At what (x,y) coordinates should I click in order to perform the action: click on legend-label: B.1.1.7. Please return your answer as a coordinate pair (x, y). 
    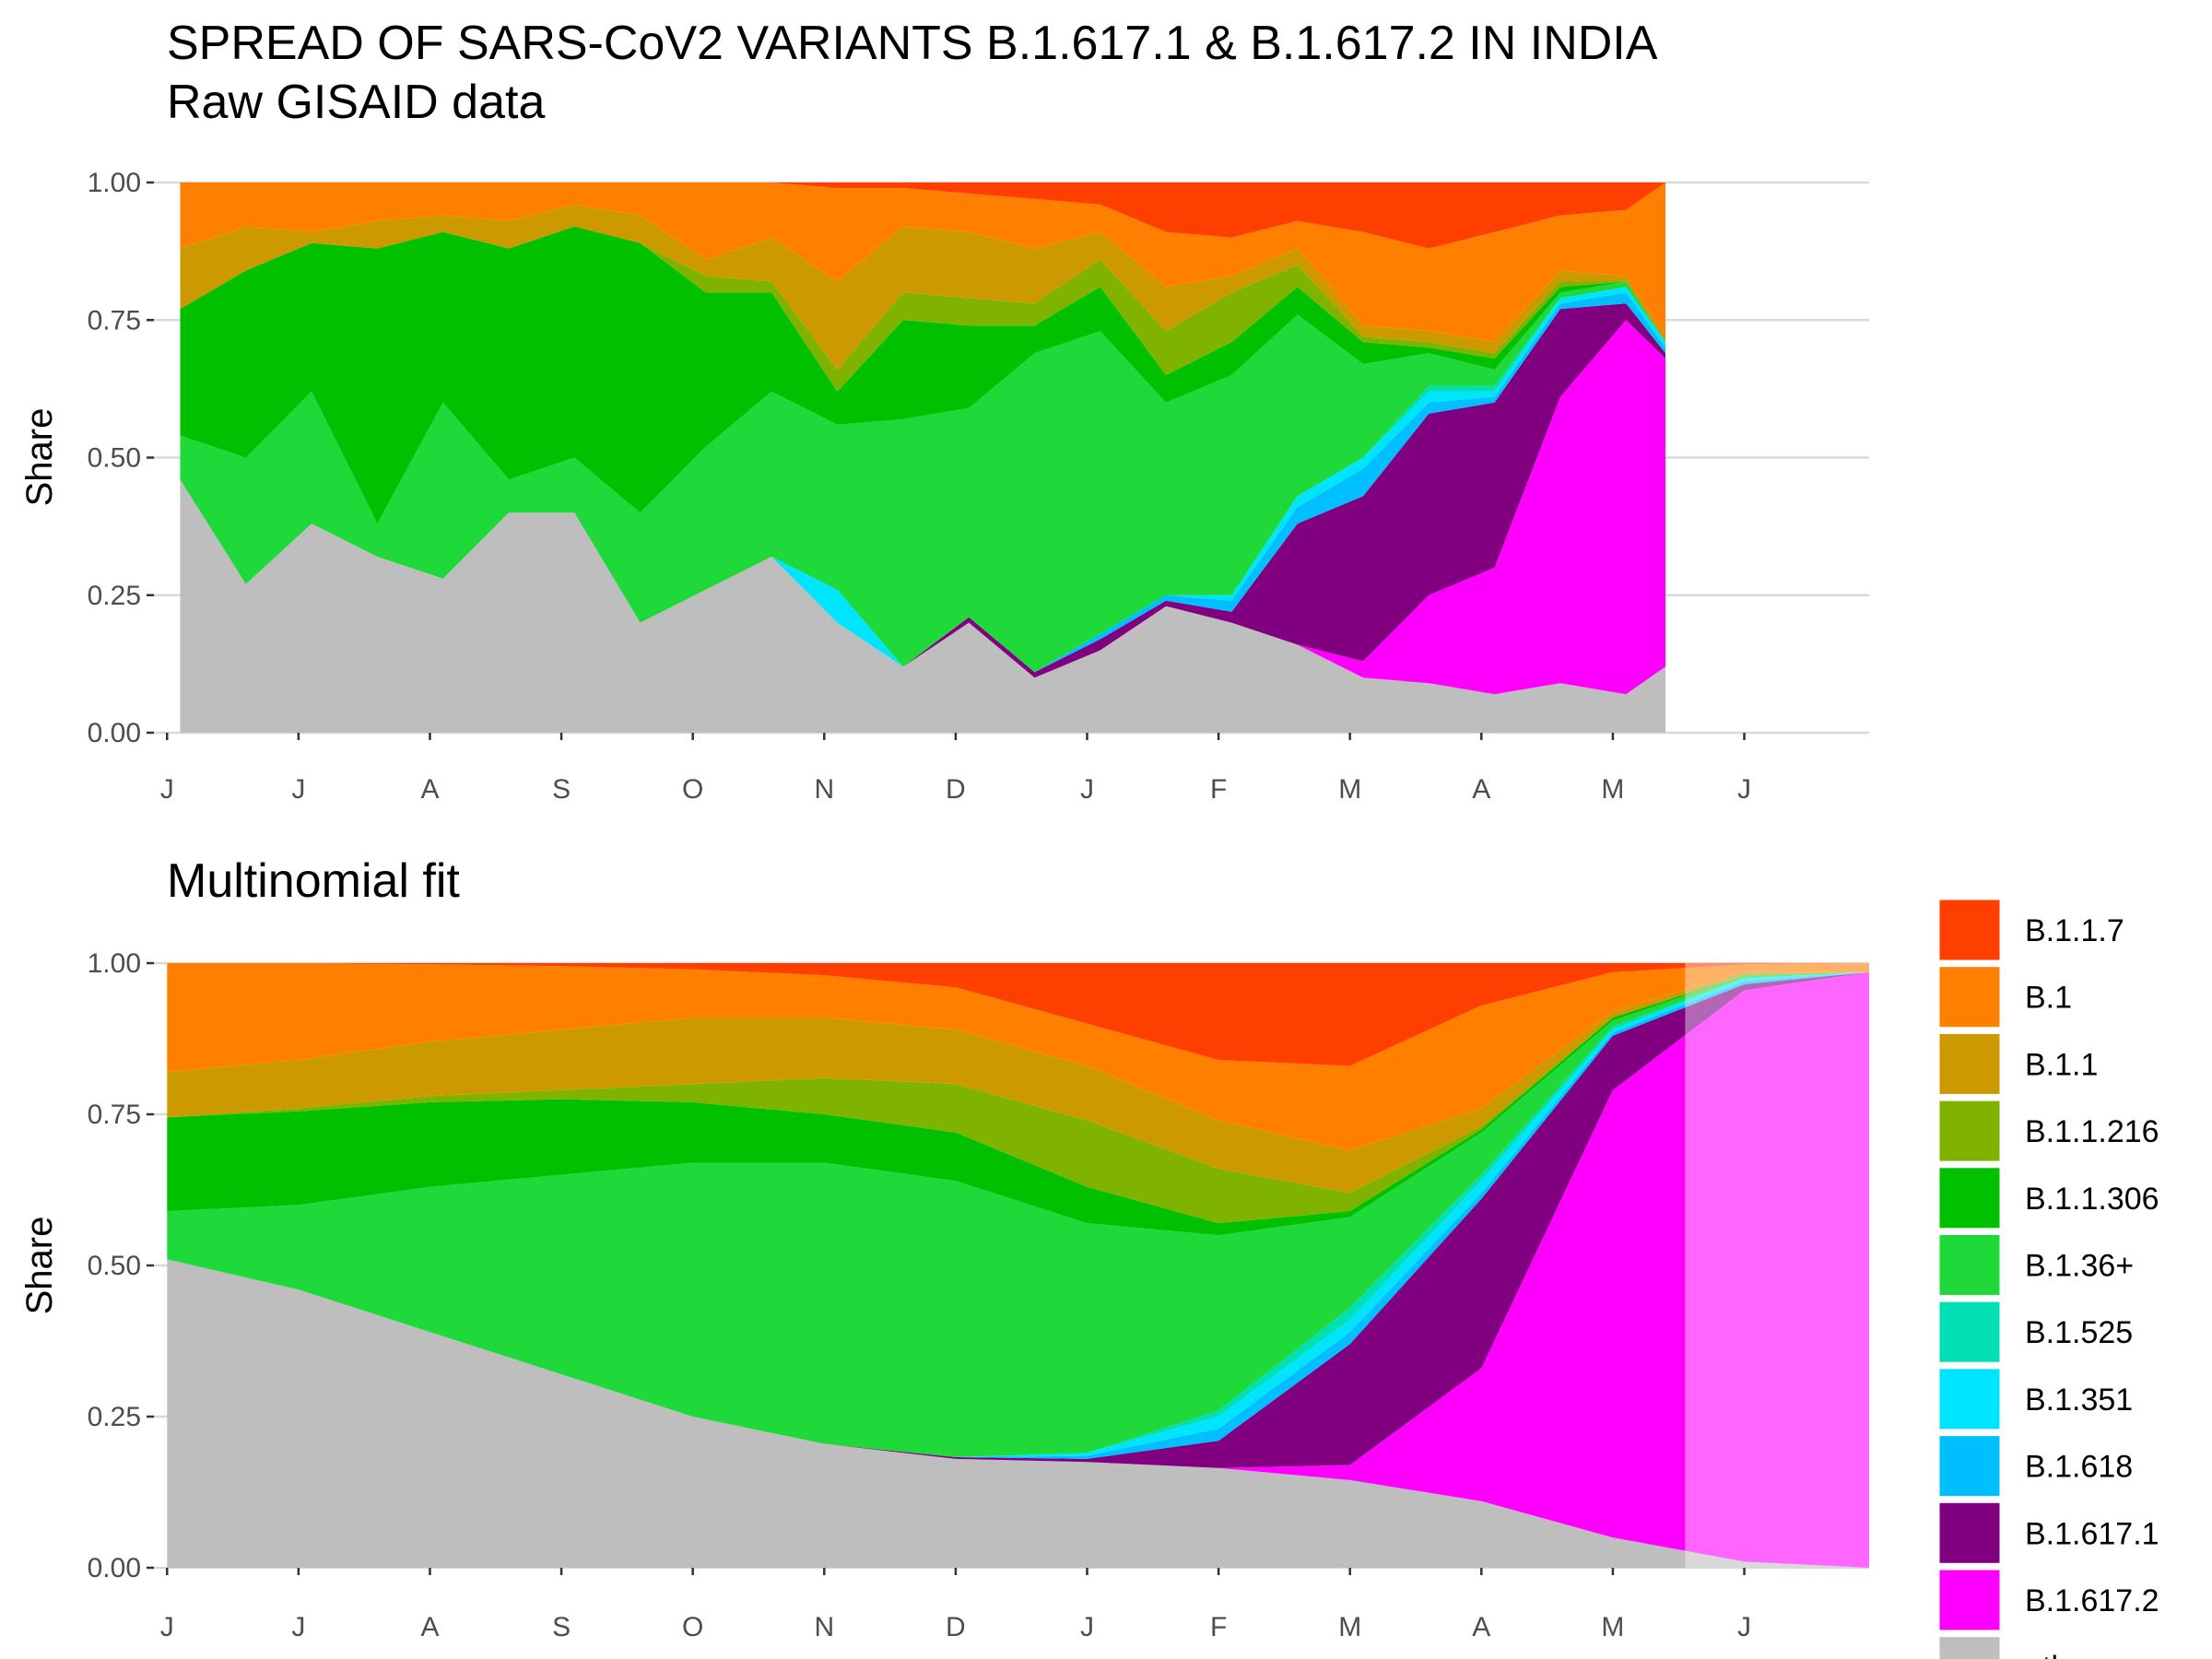
    Looking at the image, I should click on (2074, 930).